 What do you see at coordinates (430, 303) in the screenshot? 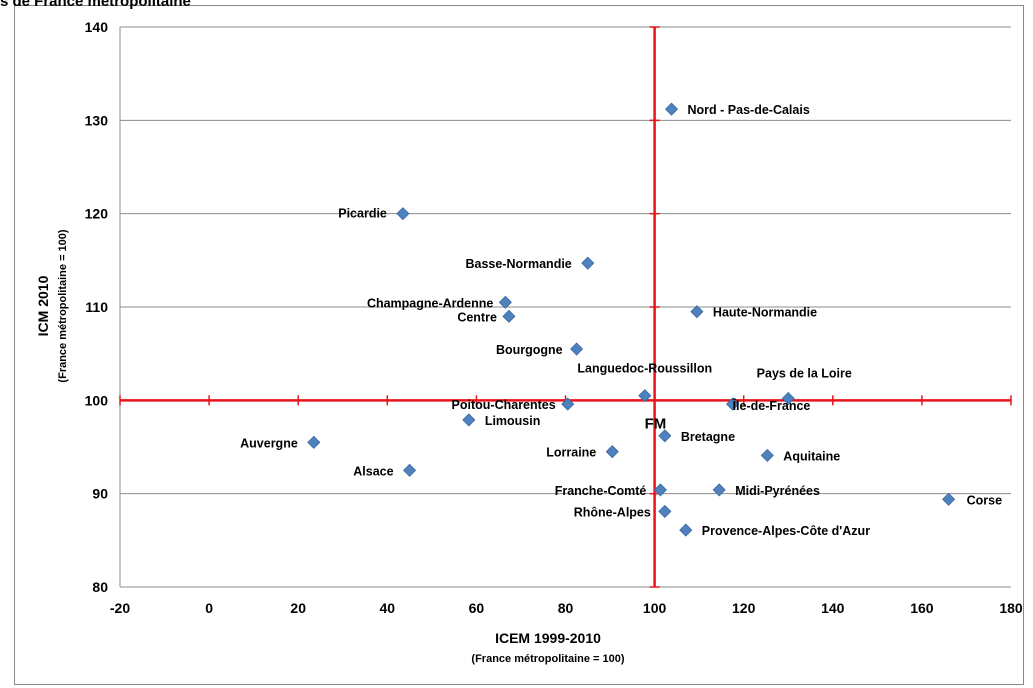
I see `point-label: Champagne-Ardenne` at bounding box center [430, 303].